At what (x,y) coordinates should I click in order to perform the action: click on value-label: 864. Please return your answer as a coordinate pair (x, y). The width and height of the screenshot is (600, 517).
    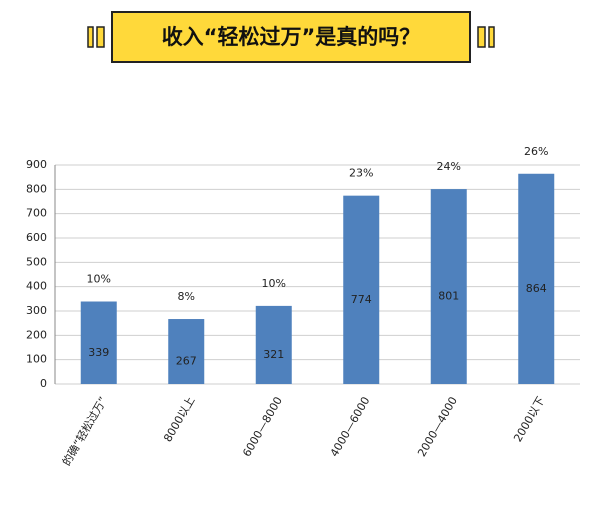
    Looking at the image, I should click on (536, 288).